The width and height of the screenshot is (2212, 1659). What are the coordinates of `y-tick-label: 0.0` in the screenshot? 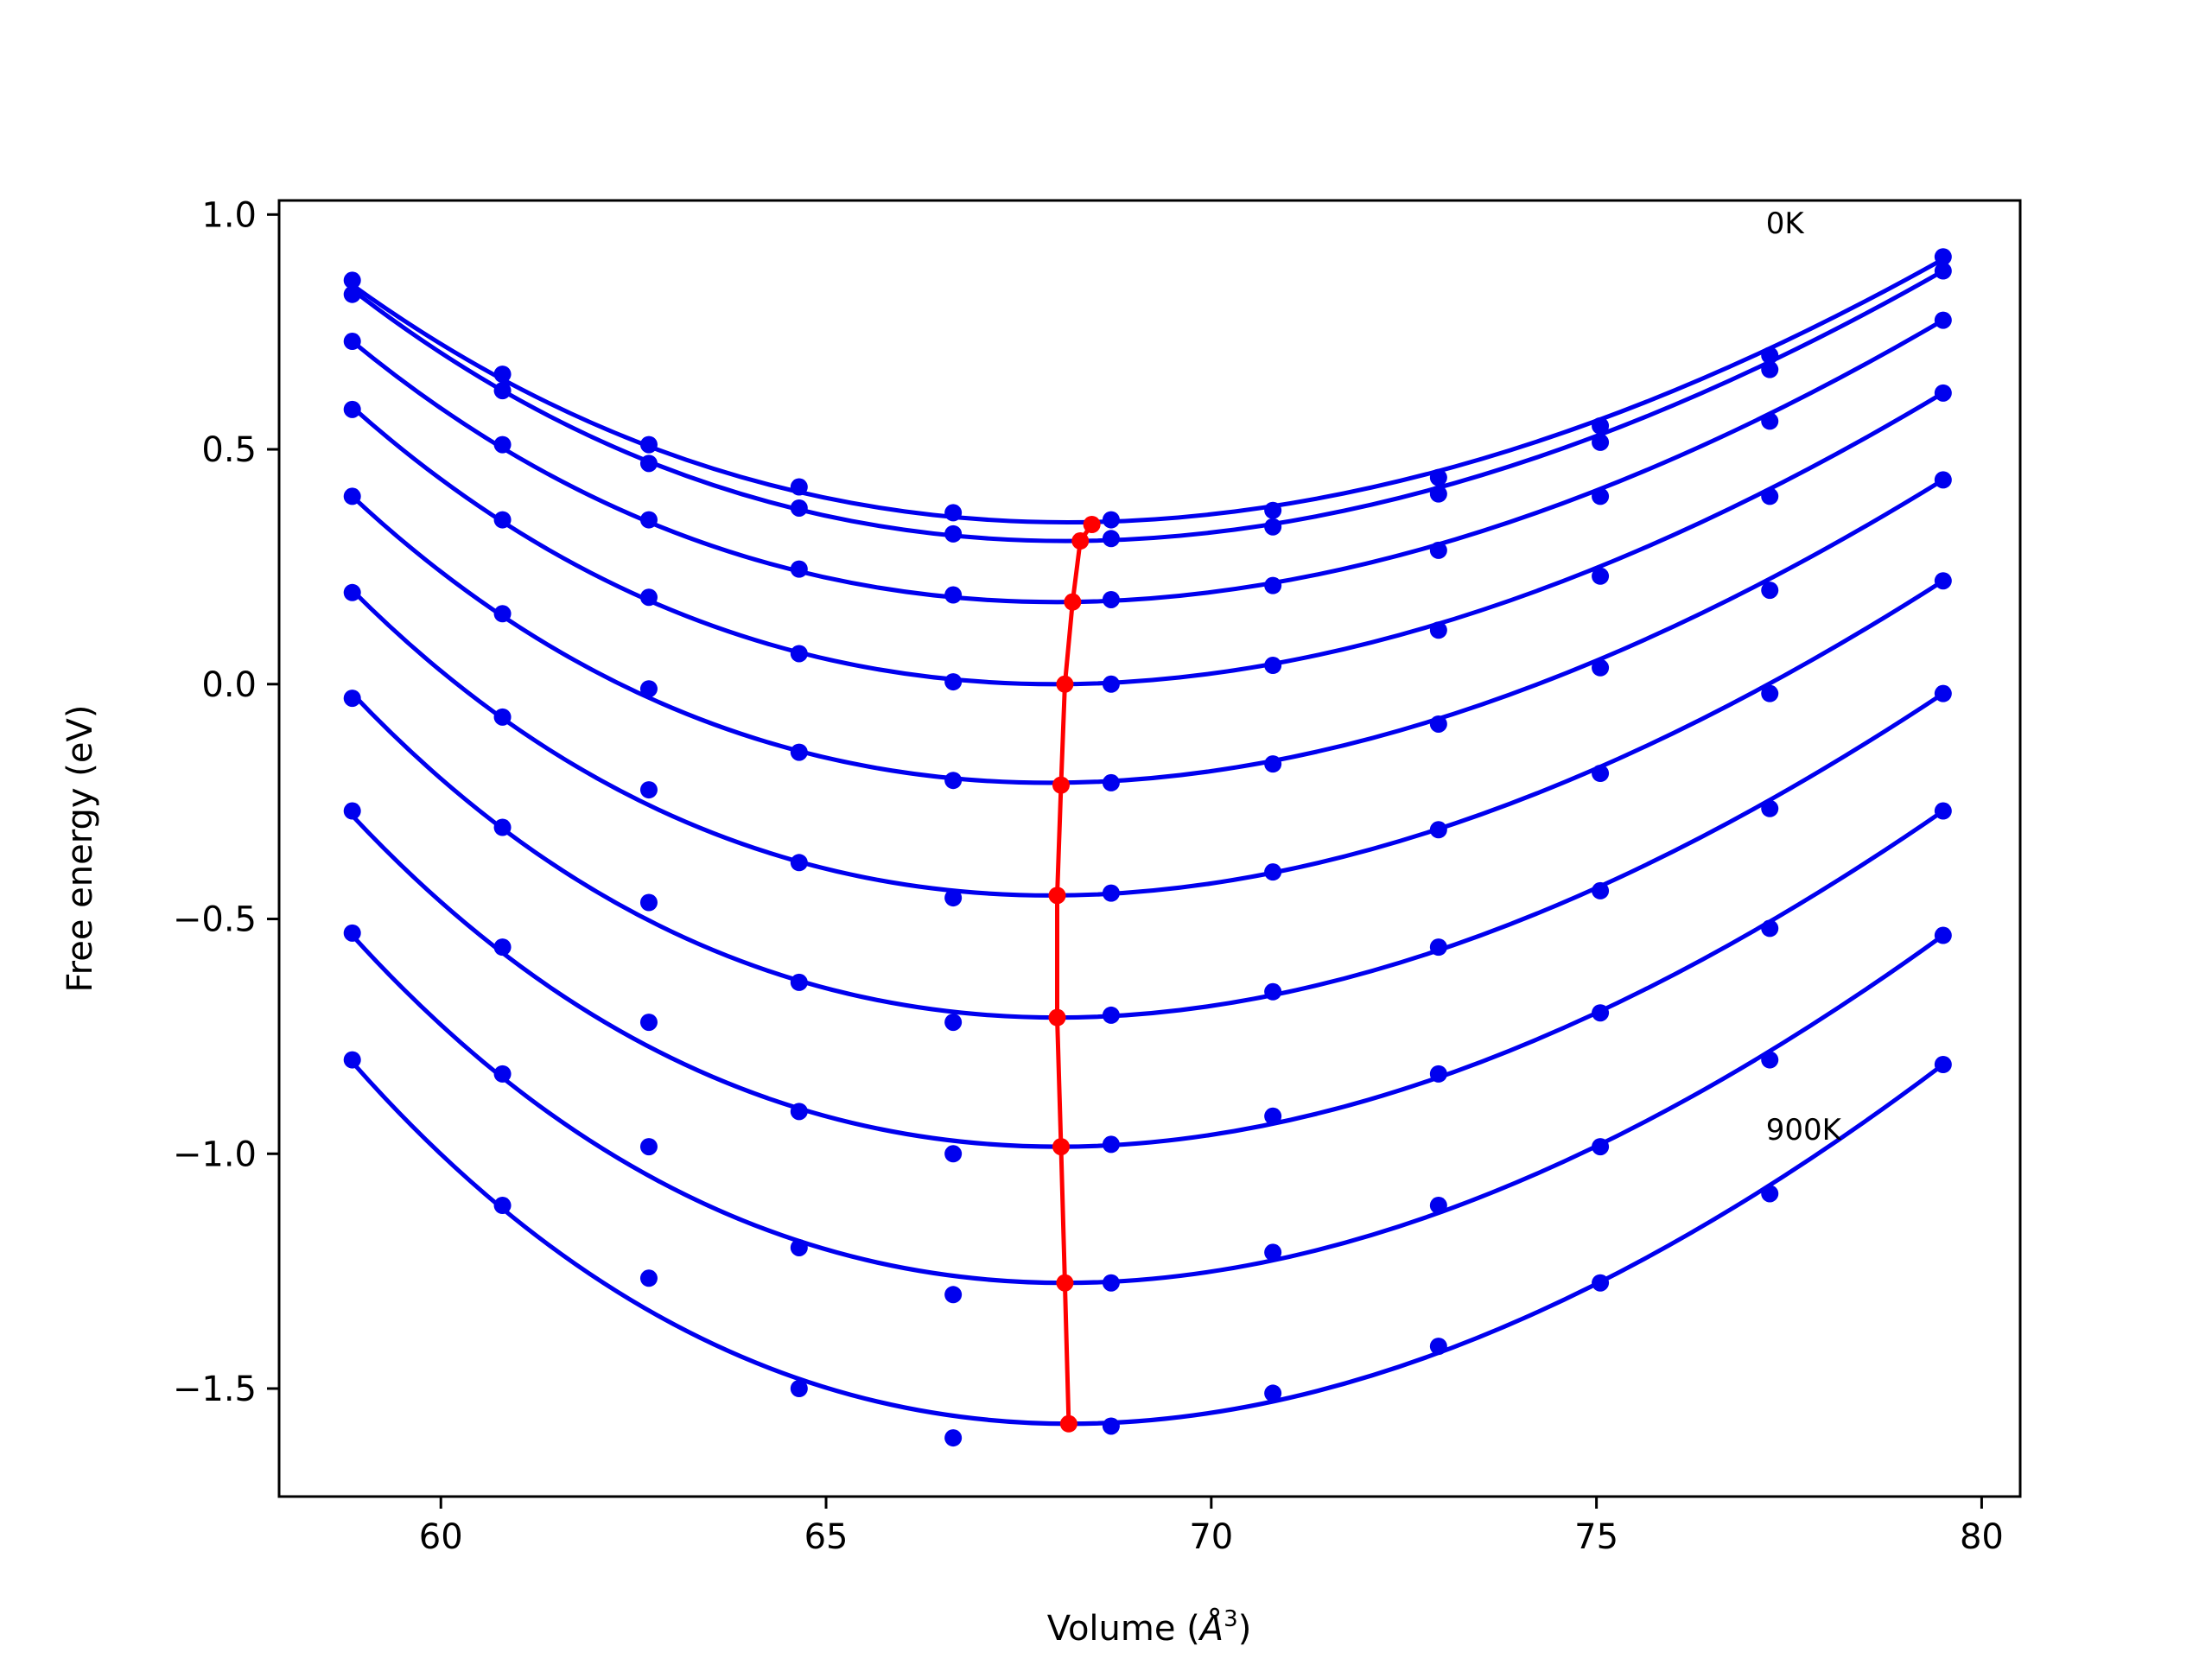 It's located at (229, 685).